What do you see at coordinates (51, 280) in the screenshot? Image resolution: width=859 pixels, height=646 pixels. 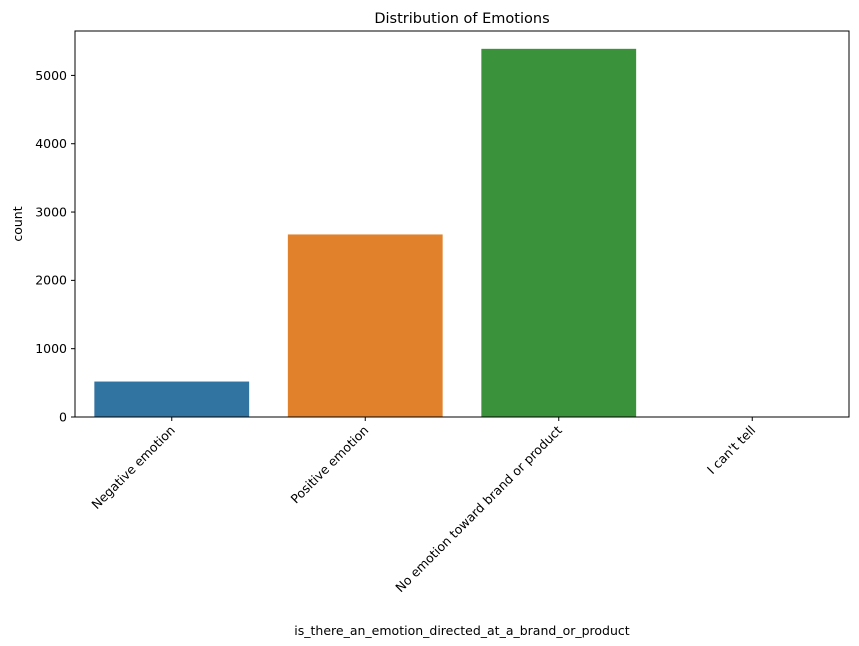 I see `y-tick-label: 2000` at bounding box center [51, 280].